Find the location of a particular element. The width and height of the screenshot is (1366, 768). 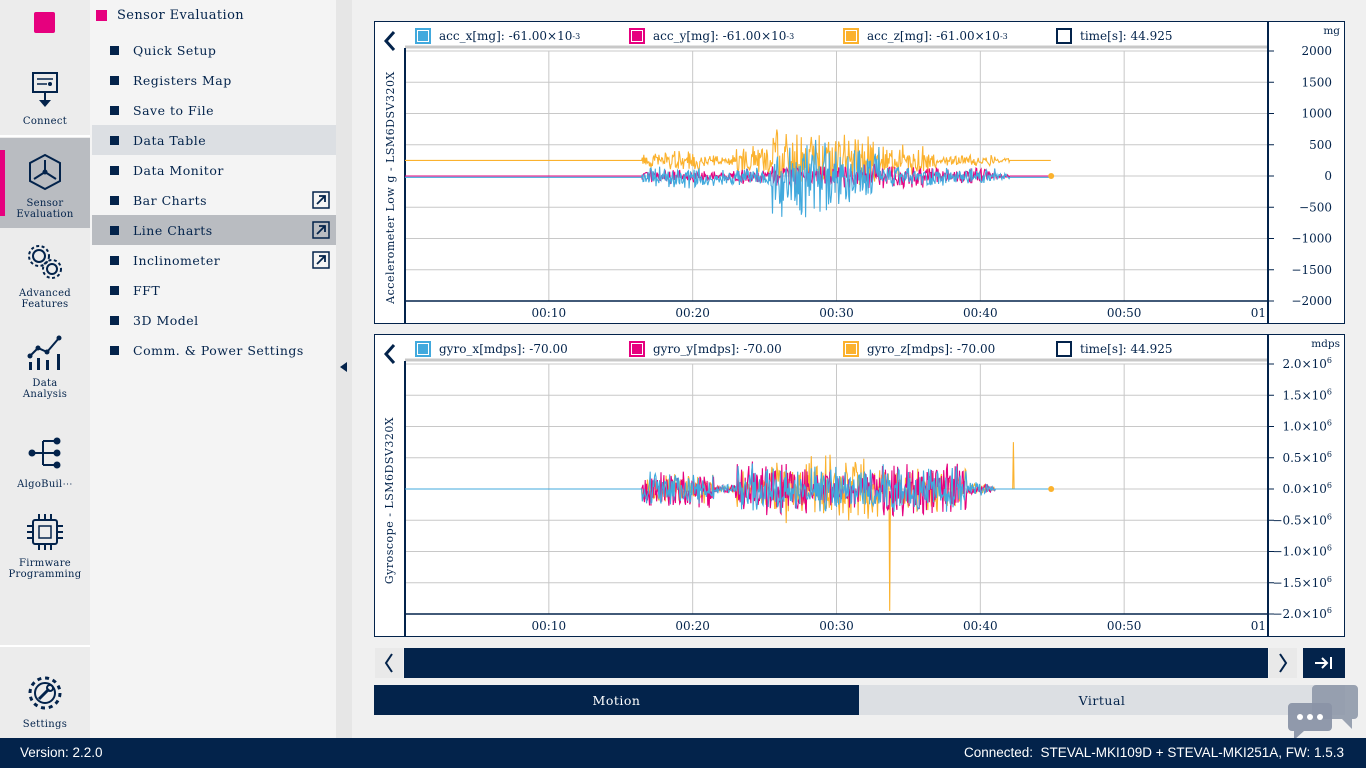

collapse-menu-arrow-icon is located at coordinates (343, 367).